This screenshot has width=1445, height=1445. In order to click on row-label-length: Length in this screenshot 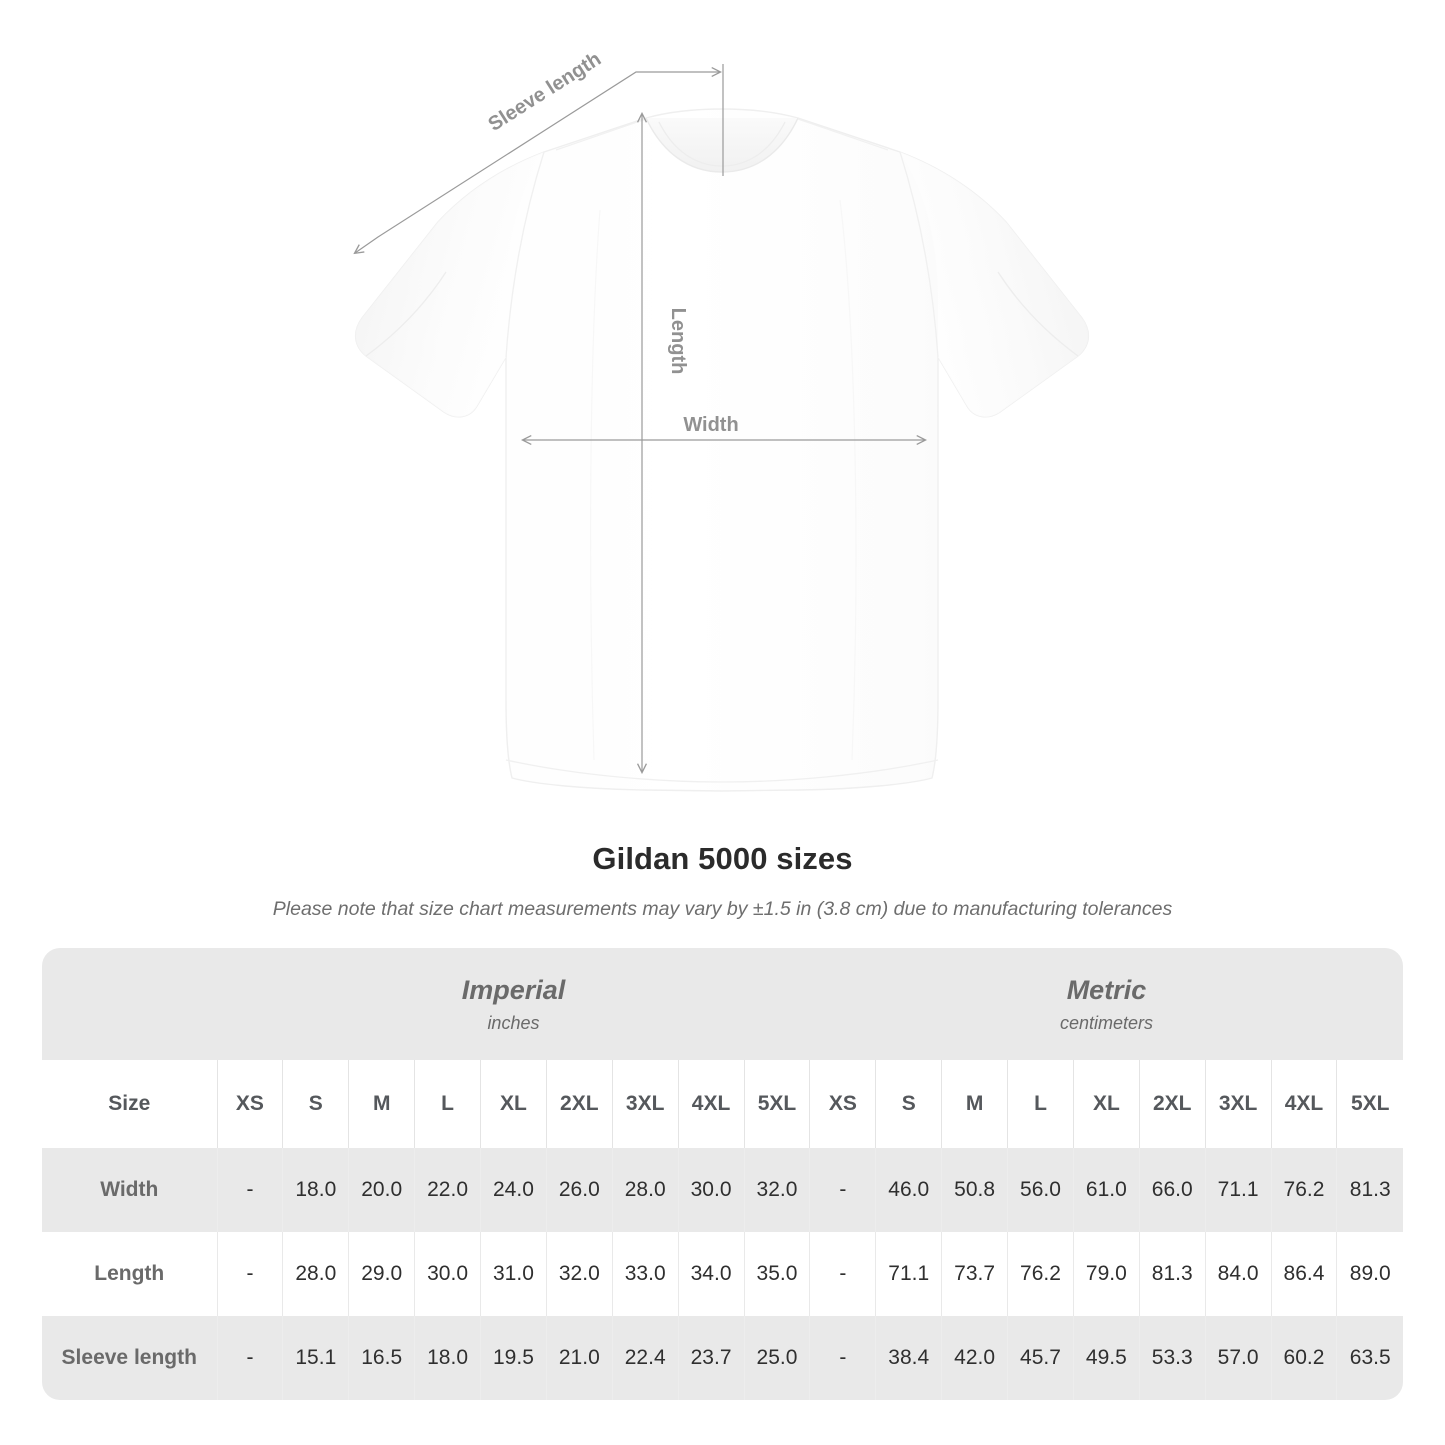, I will do `click(129, 1274)`.